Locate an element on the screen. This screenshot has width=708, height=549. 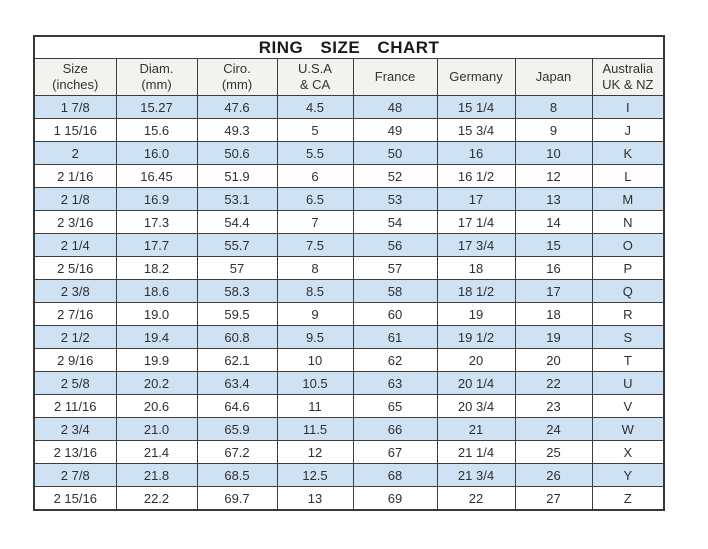
column-header-ciro-mm: Ciro. (mm) is located at coordinates (237, 77).